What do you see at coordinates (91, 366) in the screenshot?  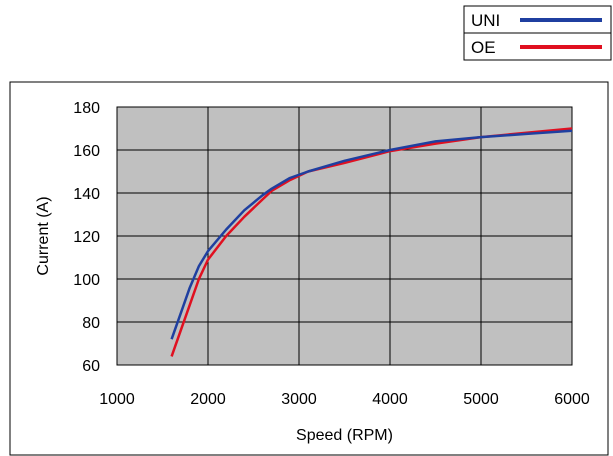 I see `y-tick-label: 60` at bounding box center [91, 366].